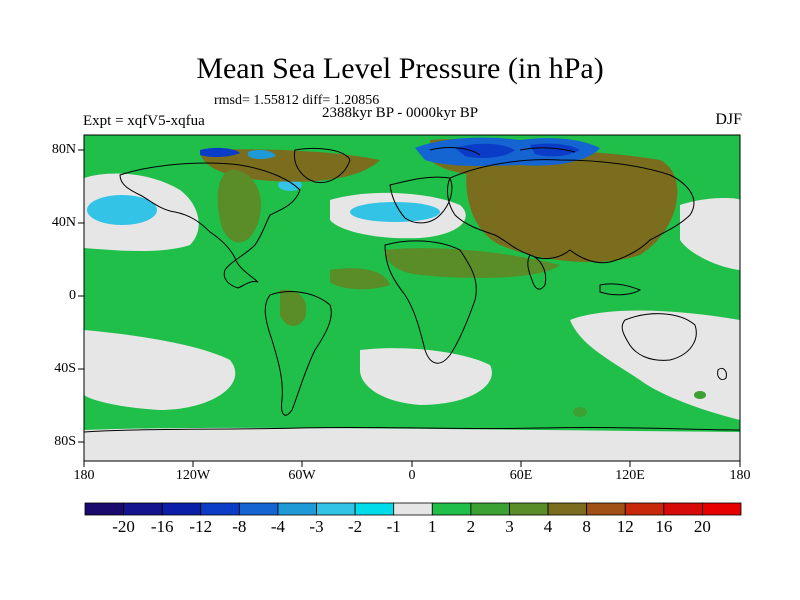  What do you see at coordinates (664, 526) in the screenshot?
I see `colorbar-tick-label: 16` at bounding box center [664, 526].